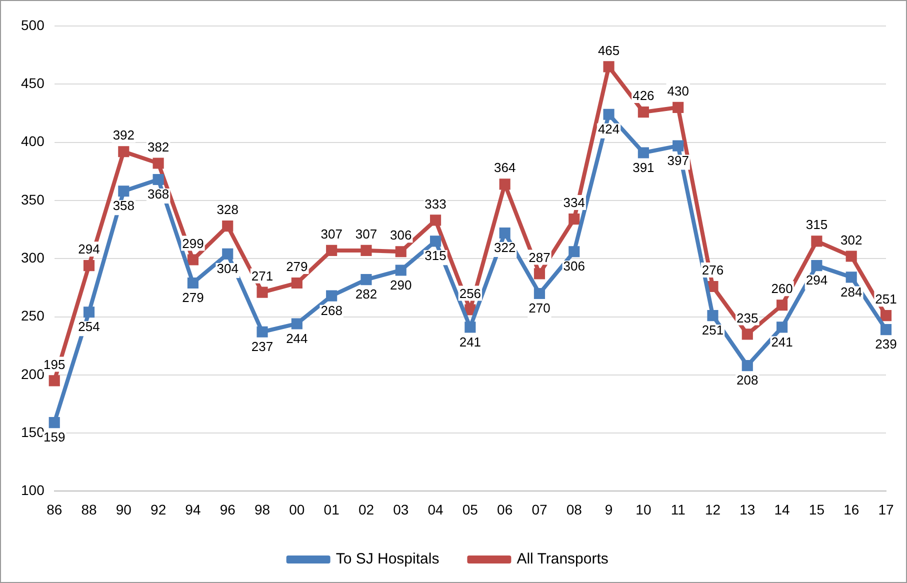 The image size is (907, 583). Describe the element at coordinates (782, 509) in the screenshot. I see `x-tick-label: 14` at that location.